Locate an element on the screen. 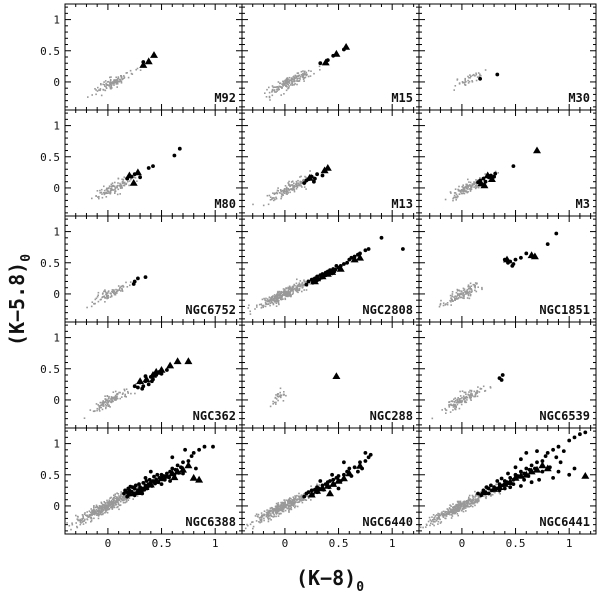 The image size is (600, 594). panel-ngc288: NGC288 is located at coordinates (330, 375).